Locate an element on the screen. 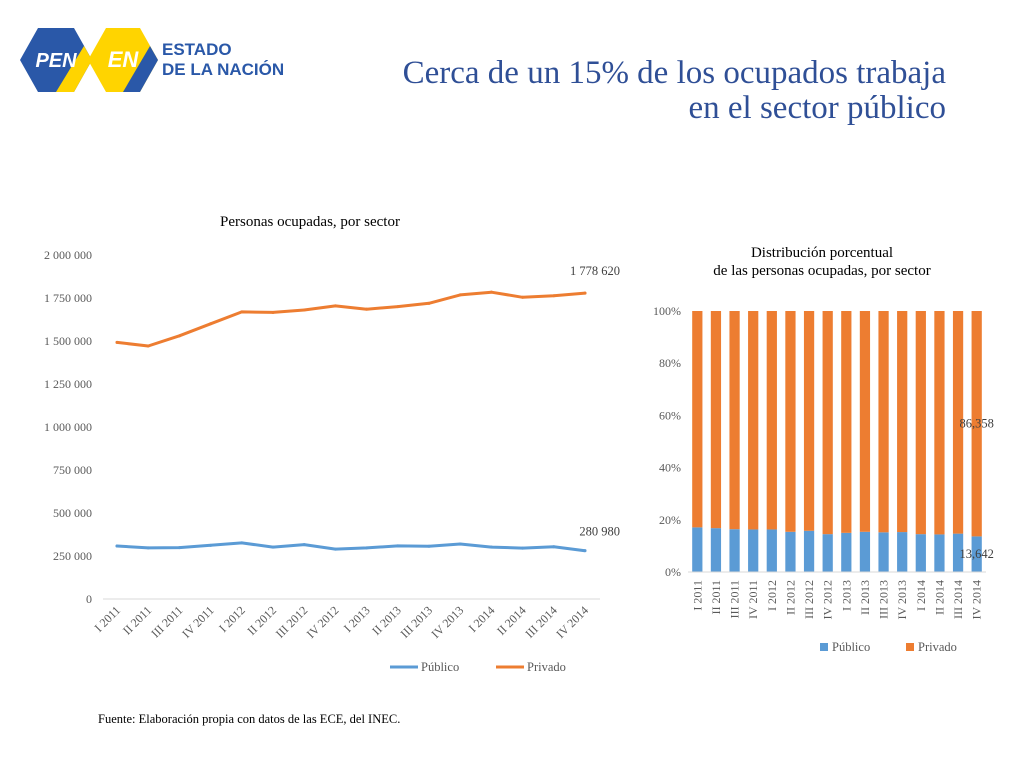 Image resolution: width=1024 pixels, height=768 pixels. line-series-p-blico is located at coordinates (351, 547).